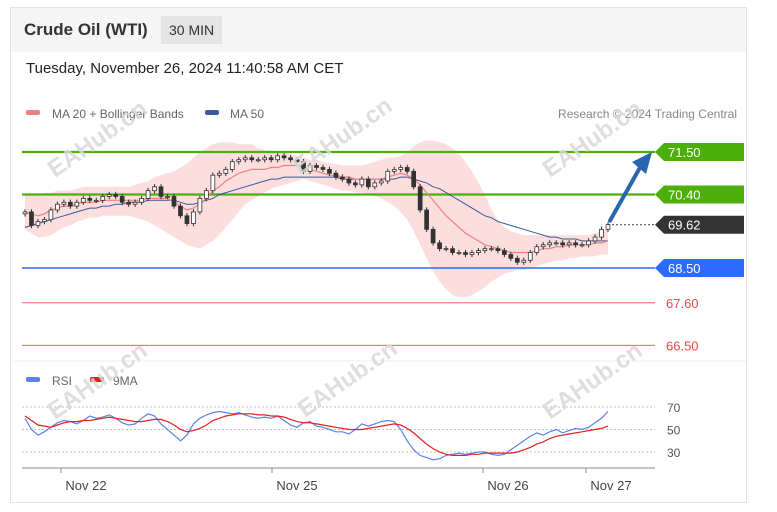  What do you see at coordinates (118, 114) in the screenshot?
I see `ma20-legend-label: MA 20 + Bollinger Bands` at bounding box center [118, 114].